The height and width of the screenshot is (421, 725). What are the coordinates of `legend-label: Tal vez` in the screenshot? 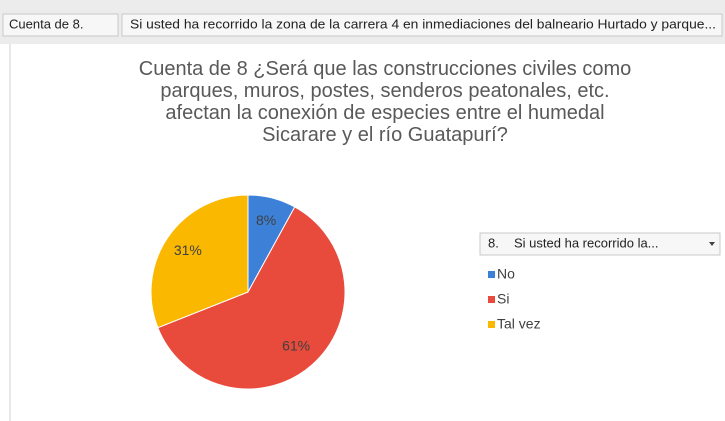 It's located at (519, 324).